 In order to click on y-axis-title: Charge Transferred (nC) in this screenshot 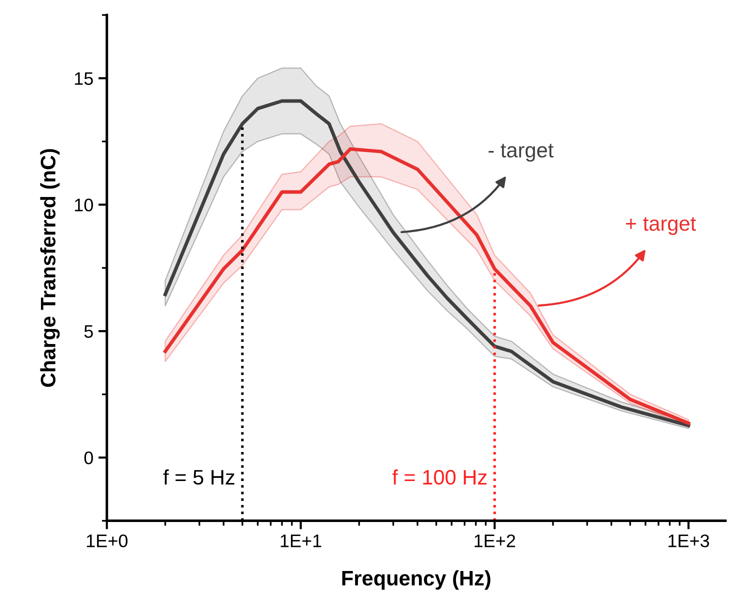, I will do `click(50, 268)`.